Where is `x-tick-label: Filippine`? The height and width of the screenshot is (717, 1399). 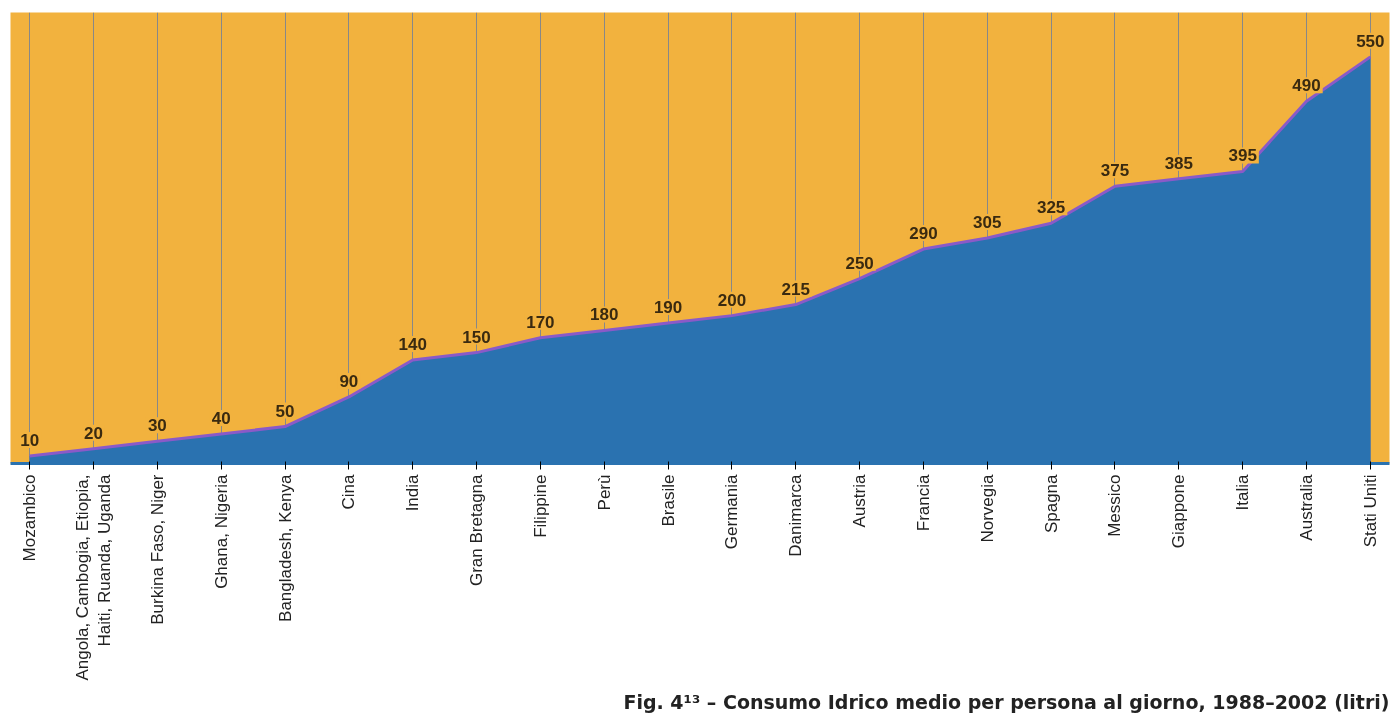
x-tick-label: Filippine is located at coordinates (540, 506).